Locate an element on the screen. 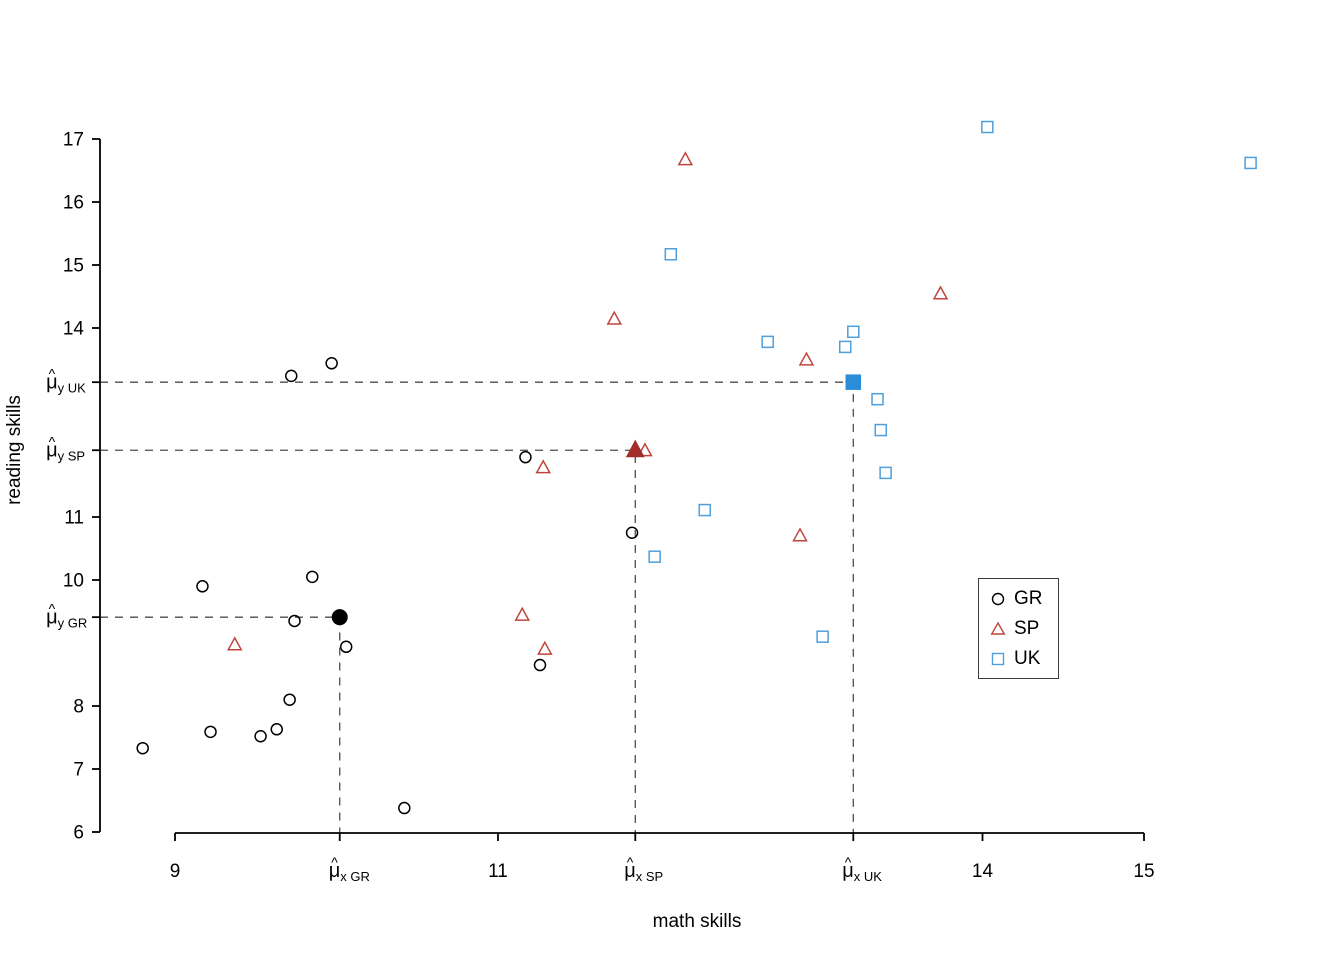 The height and width of the screenshot is (960, 1344). legend-item-gr: GR is located at coordinates (1024, 598).